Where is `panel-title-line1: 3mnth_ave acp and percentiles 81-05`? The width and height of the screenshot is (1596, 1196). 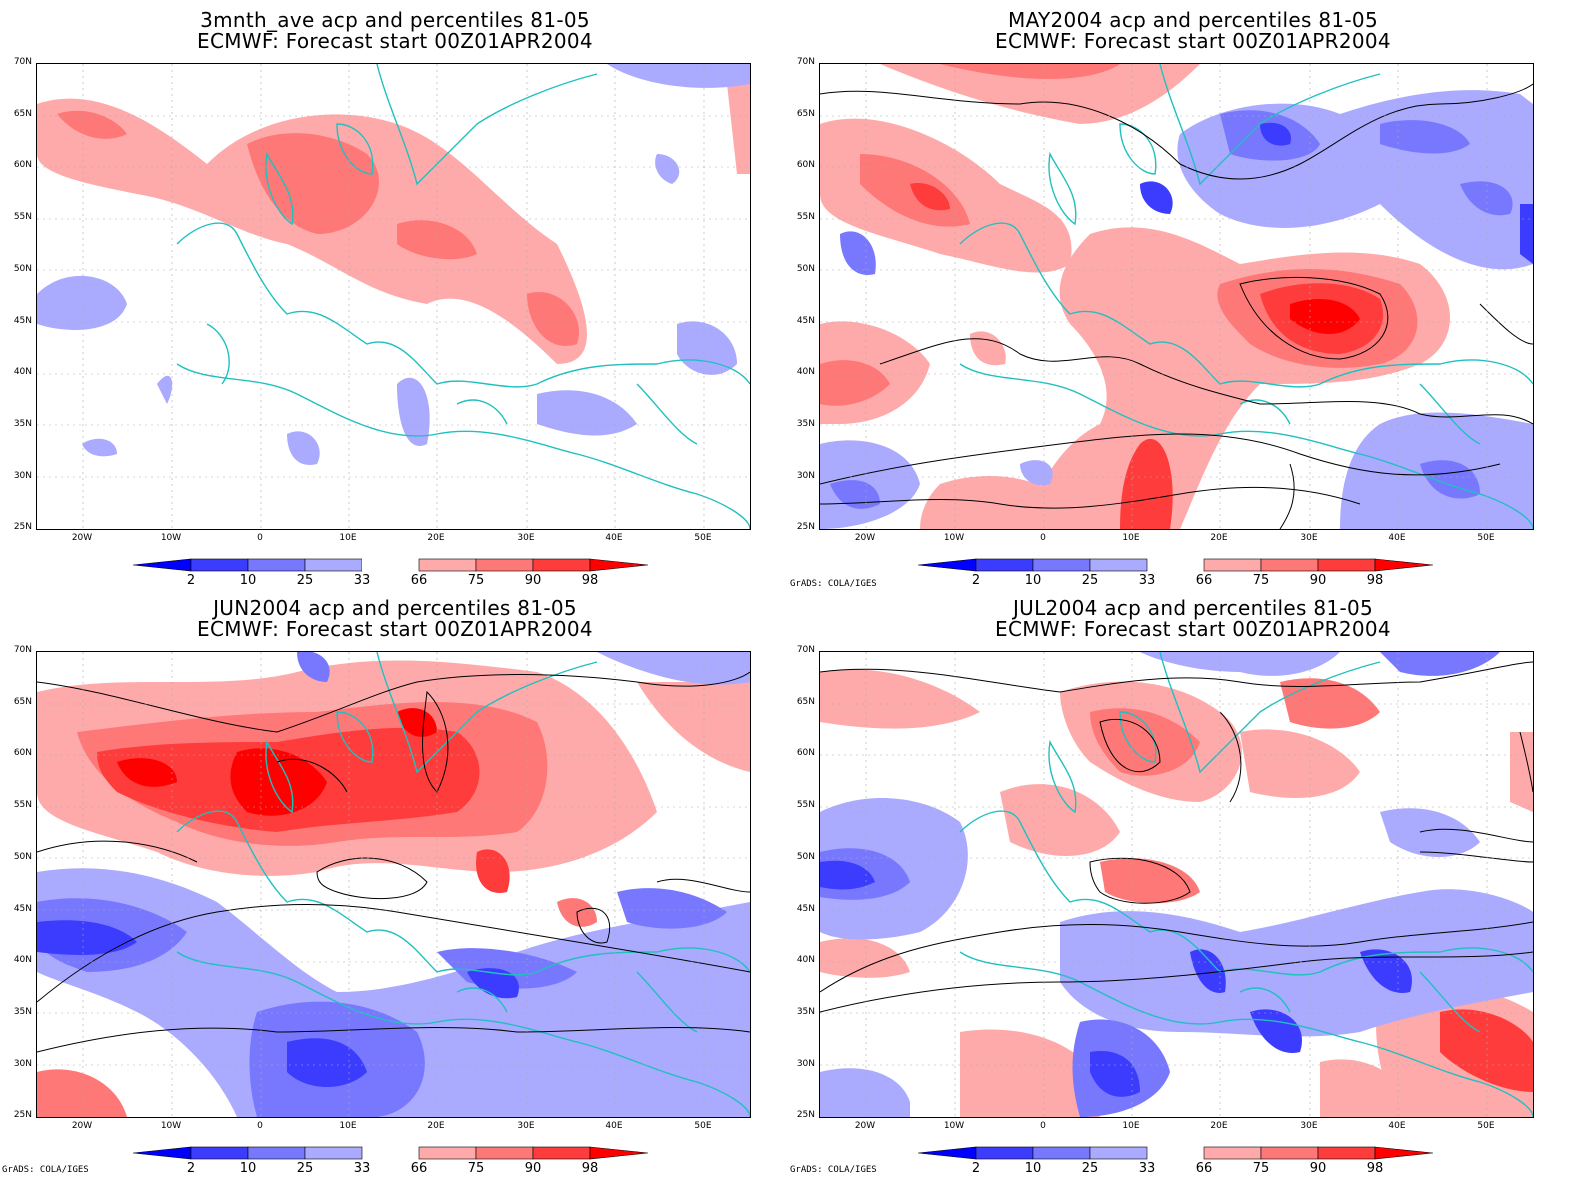 panel-title-line1: 3mnth_ave acp and percentiles 81-05 is located at coordinates (395, 20).